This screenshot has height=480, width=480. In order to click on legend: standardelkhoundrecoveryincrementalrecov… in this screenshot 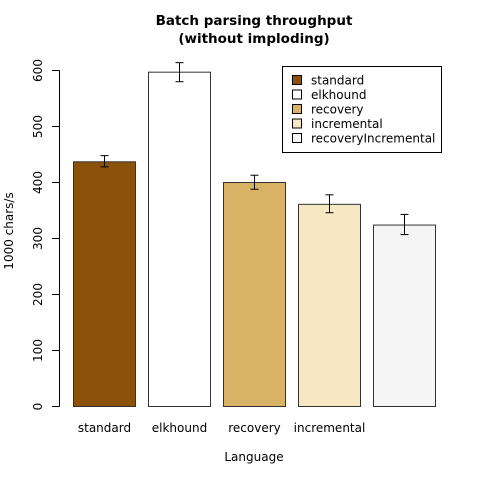, I will do `click(362, 109)`.